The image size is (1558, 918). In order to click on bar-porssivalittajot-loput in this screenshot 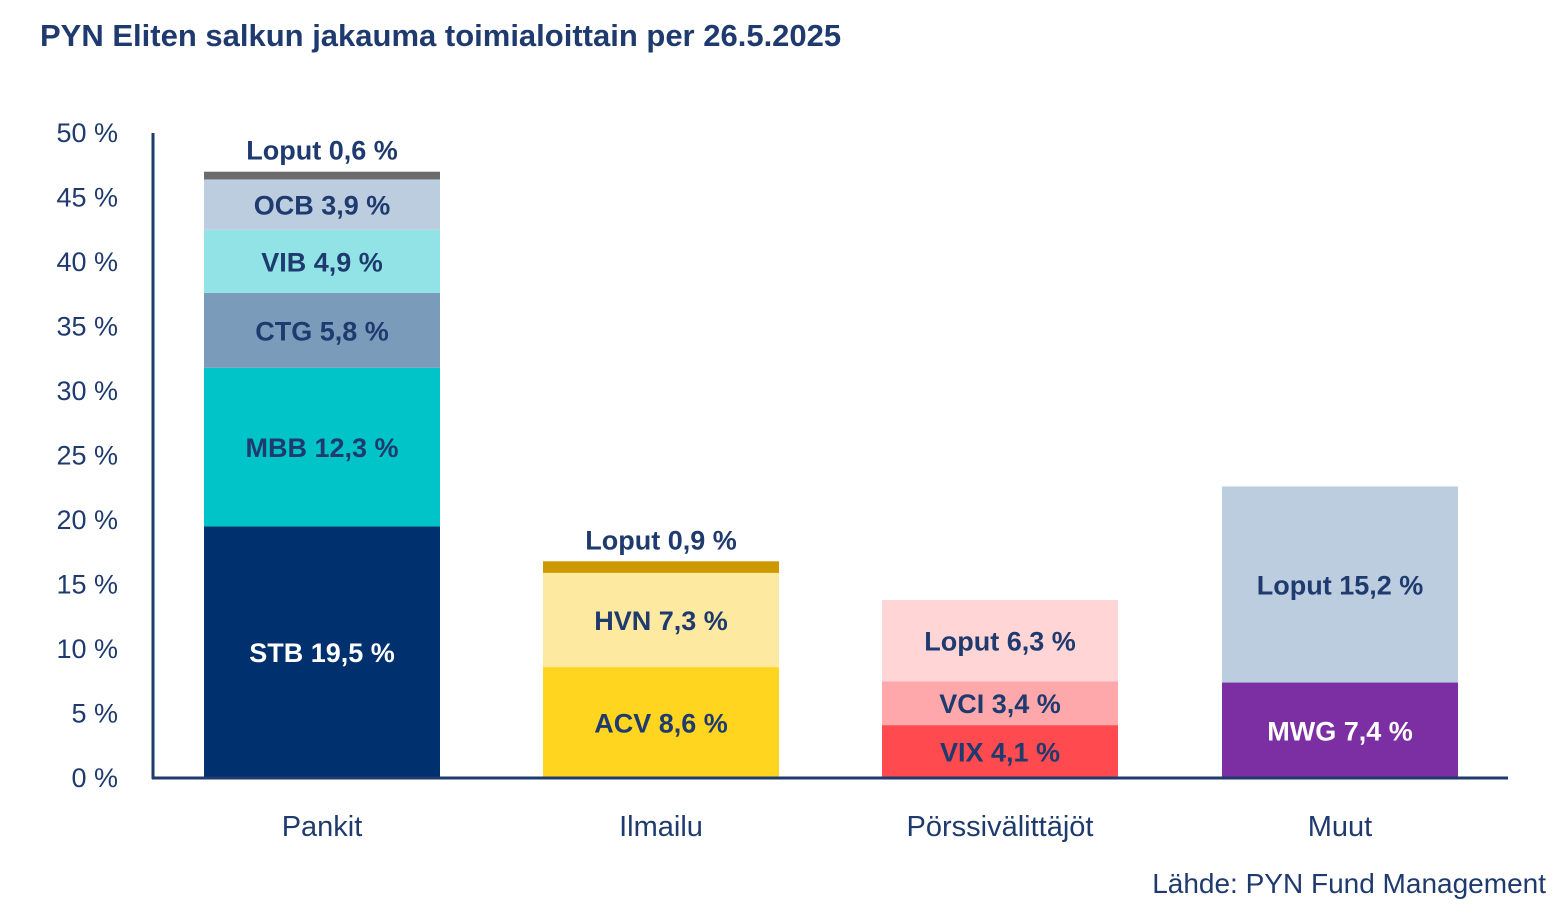, I will do `click(1000, 640)`.